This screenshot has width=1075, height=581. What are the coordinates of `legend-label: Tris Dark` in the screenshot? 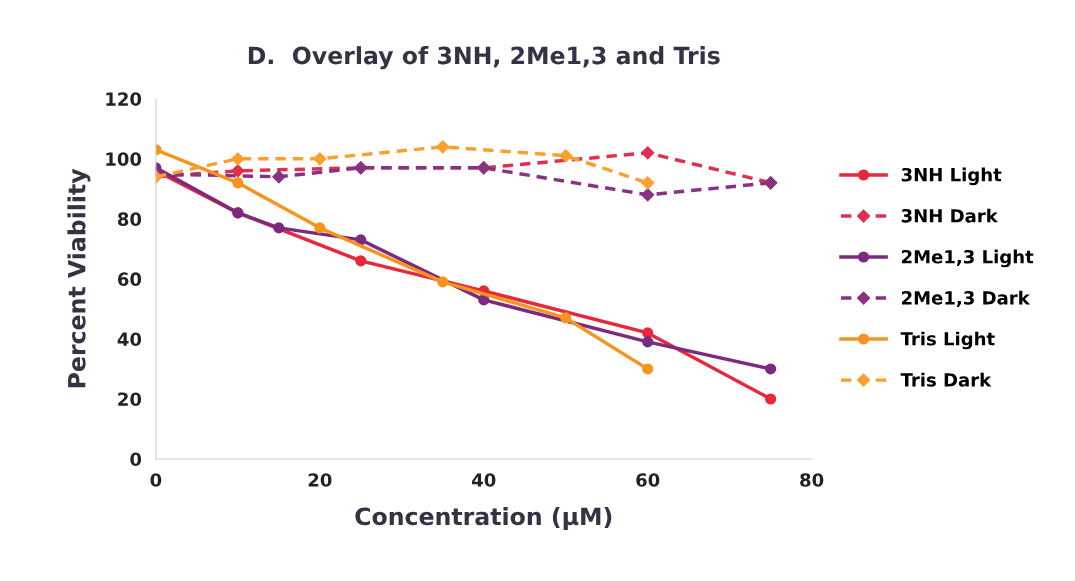 It's located at (946, 379).